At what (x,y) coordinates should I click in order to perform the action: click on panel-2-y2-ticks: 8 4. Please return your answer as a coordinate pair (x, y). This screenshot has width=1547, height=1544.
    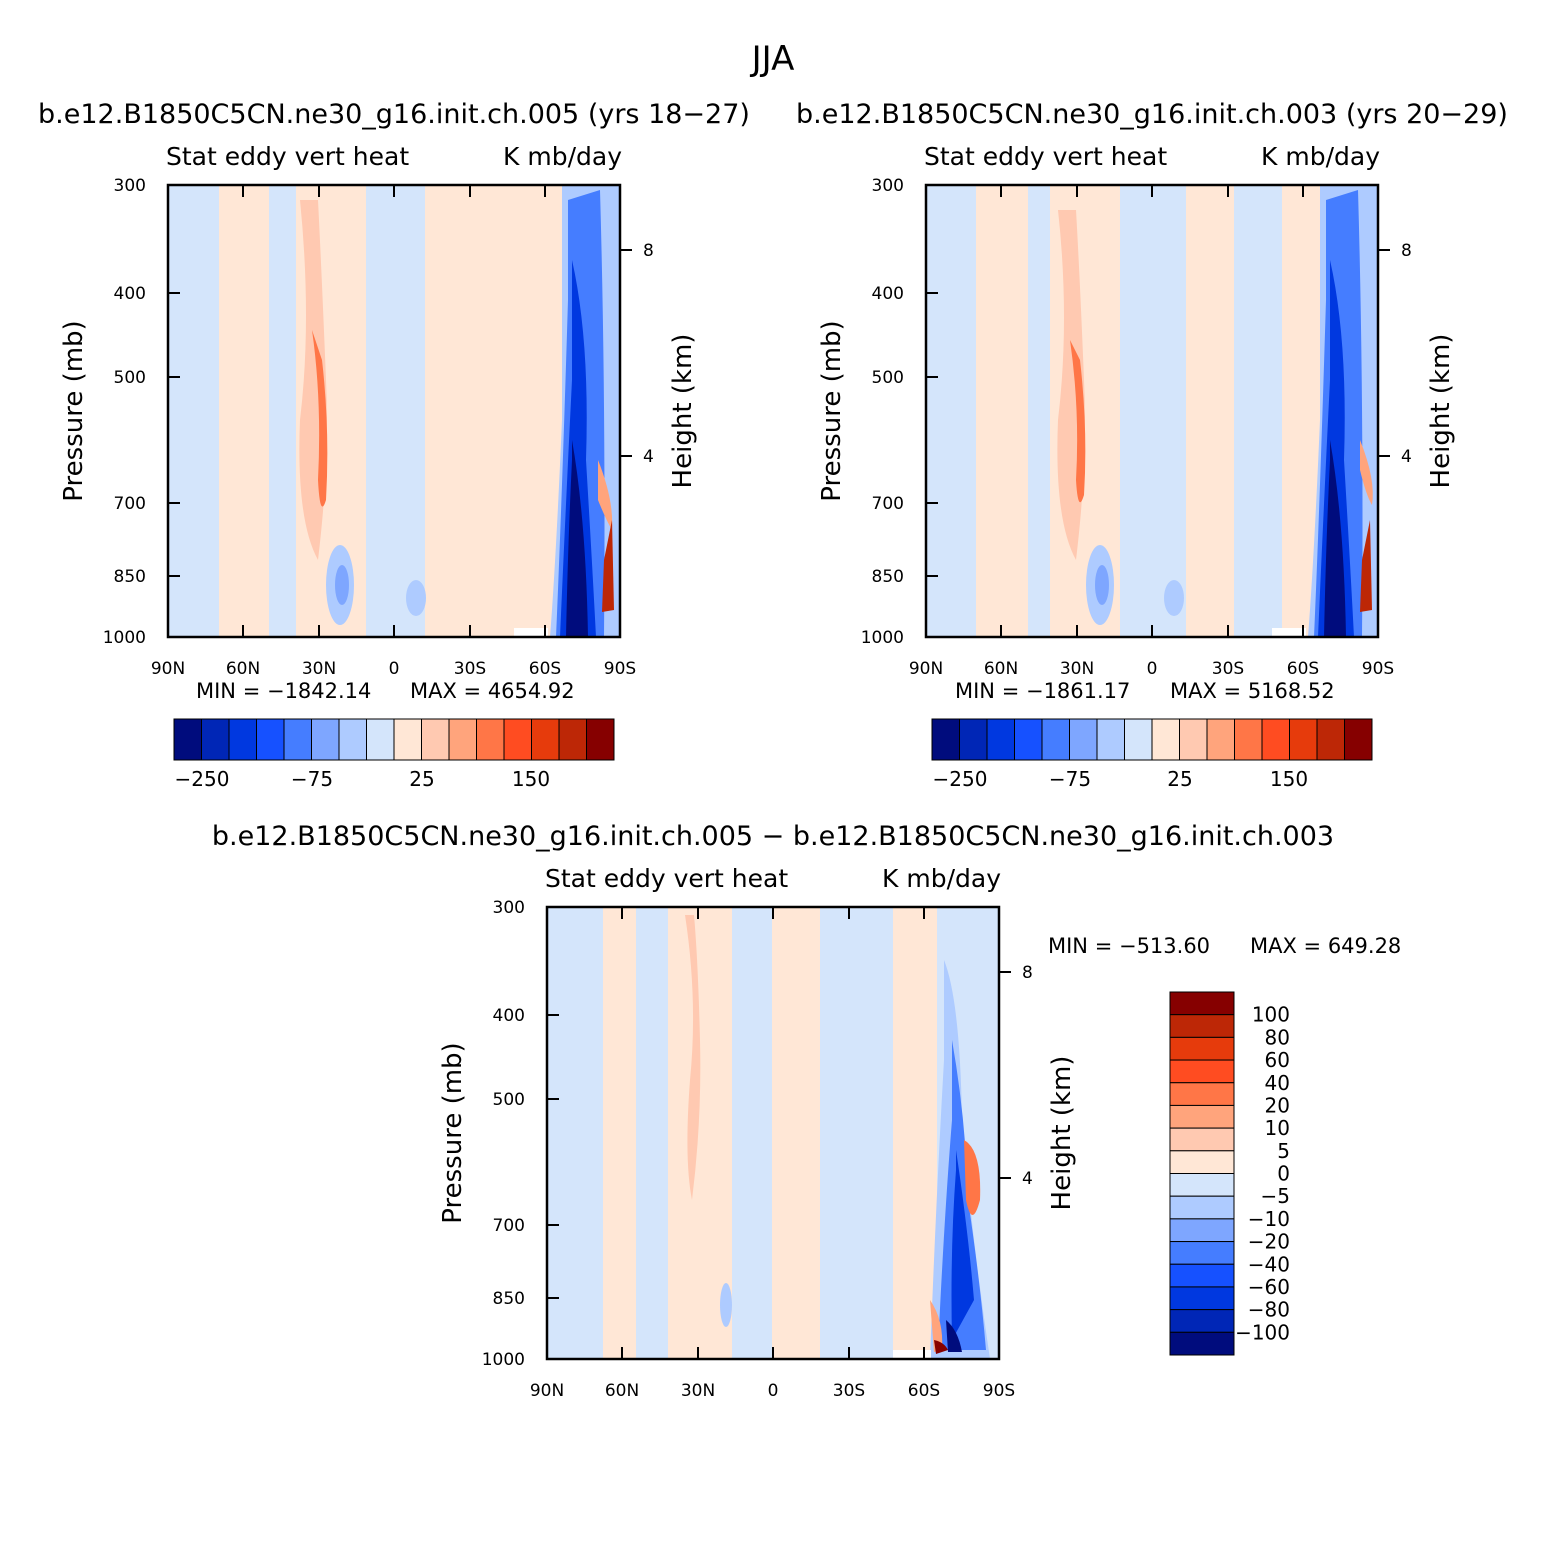
    Looking at the image, I should click on (1395, 354).